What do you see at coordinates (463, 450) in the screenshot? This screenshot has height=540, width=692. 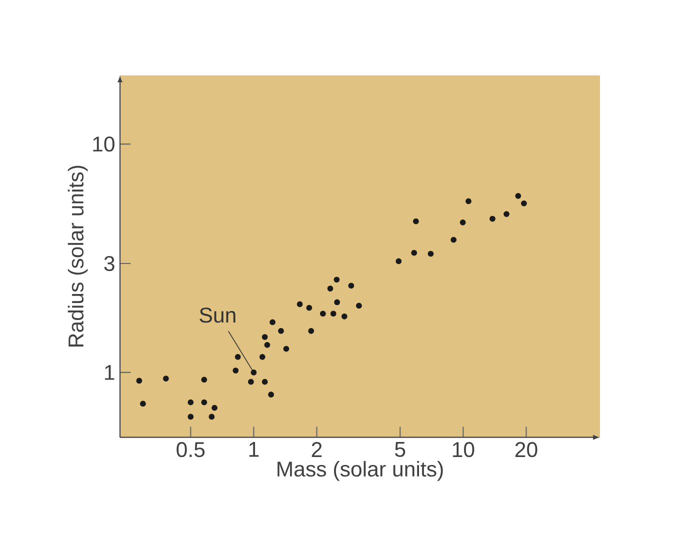 I see `x-tick-label: 10` at bounding box center [463, 450].